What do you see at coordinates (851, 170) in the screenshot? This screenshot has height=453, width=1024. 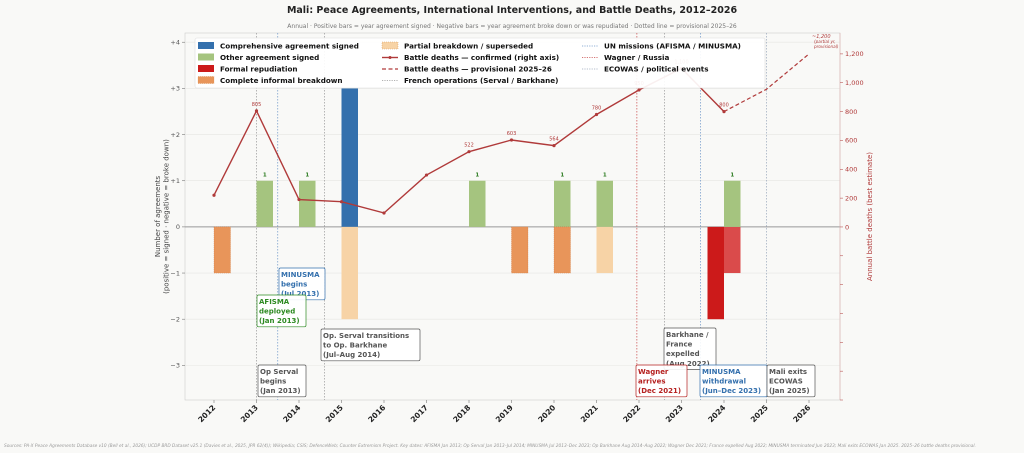 I see `y2-tick-label: 400` at bounding box center [851, 170].